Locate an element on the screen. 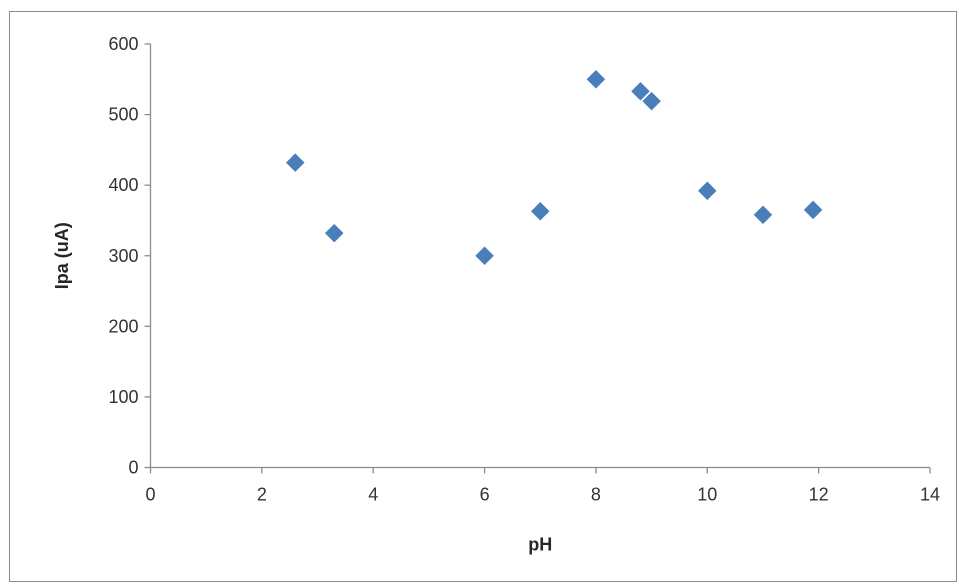  y-tick-label: 100 is located at coordinates (123, 397).